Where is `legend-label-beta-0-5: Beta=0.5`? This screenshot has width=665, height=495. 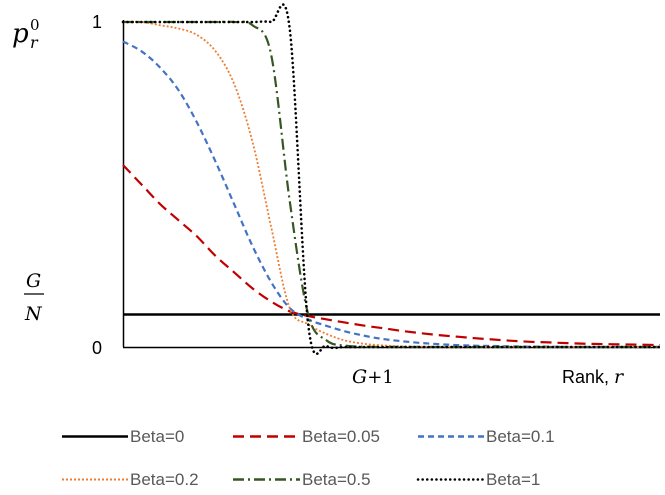
legend-label-beta-0-5: Beta=0.5 is located at coordinates (336, 479).